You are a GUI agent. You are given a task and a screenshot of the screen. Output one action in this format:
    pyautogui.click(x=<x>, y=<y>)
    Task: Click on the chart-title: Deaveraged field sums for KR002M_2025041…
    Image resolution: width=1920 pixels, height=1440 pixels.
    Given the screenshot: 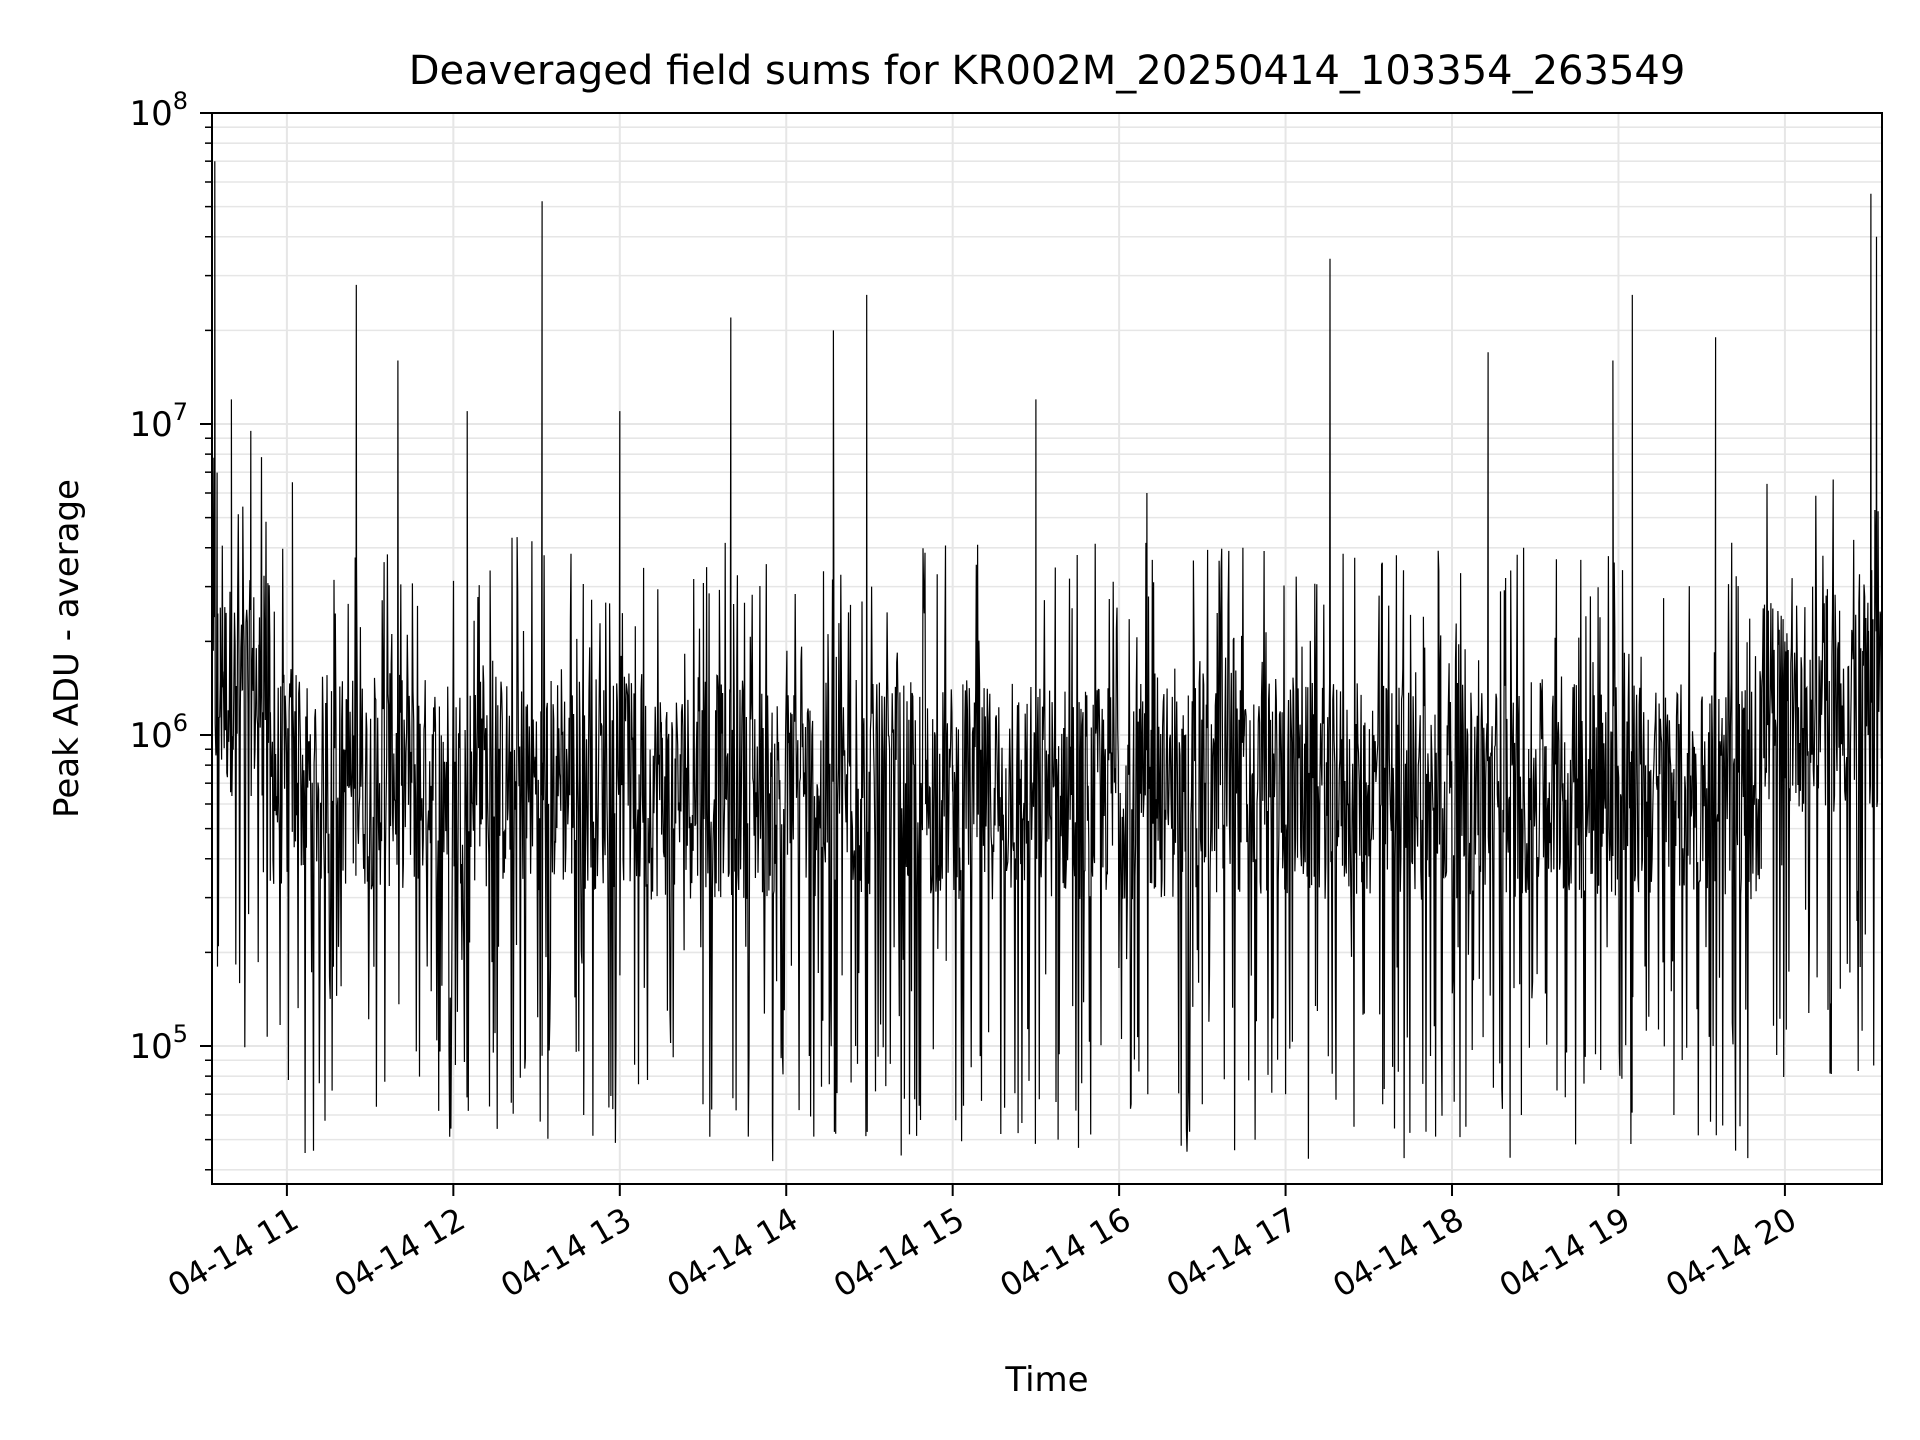 What is the action you would take?
    pyautogui.click(x=1047, y=71)
    